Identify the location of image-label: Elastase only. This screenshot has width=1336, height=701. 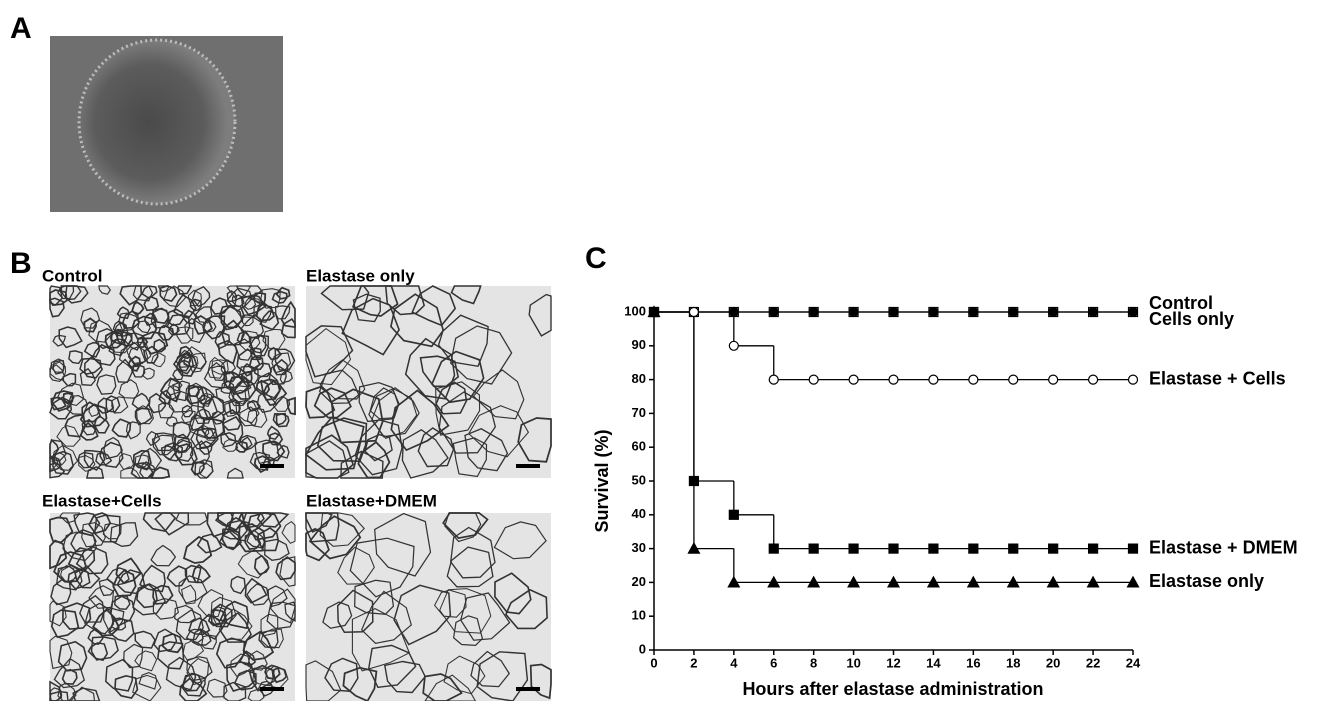
(360, 275).